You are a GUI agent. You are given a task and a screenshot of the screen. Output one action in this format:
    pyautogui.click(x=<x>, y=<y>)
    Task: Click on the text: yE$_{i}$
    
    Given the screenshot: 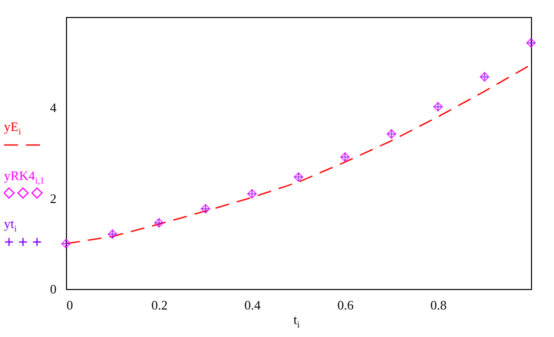 What is the action you would take?
    pyautogui.click(x=13, y=129)
    